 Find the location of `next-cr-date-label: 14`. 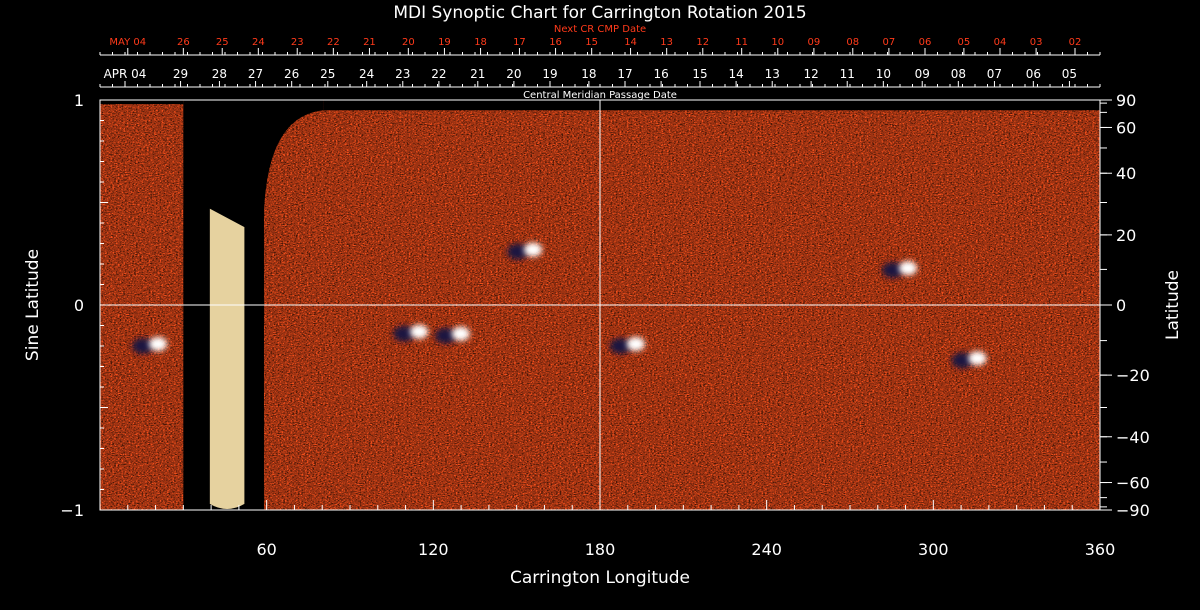

next-cr-date-label: 14 is located at coordinates (630, 42).